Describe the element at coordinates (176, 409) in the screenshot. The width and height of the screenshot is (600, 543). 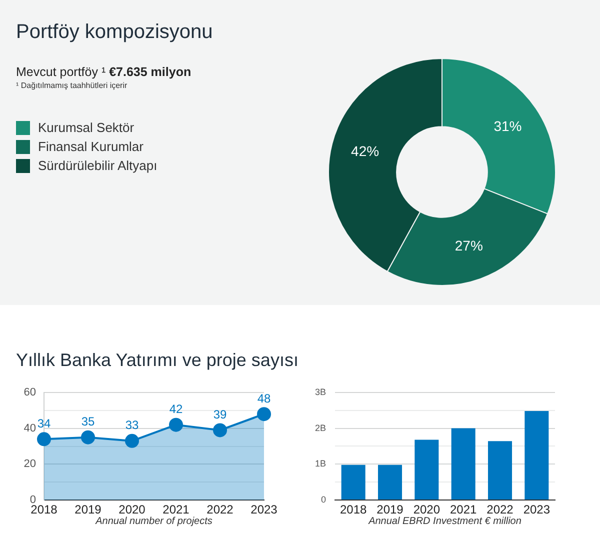
I see `data-label: 42` at that location.